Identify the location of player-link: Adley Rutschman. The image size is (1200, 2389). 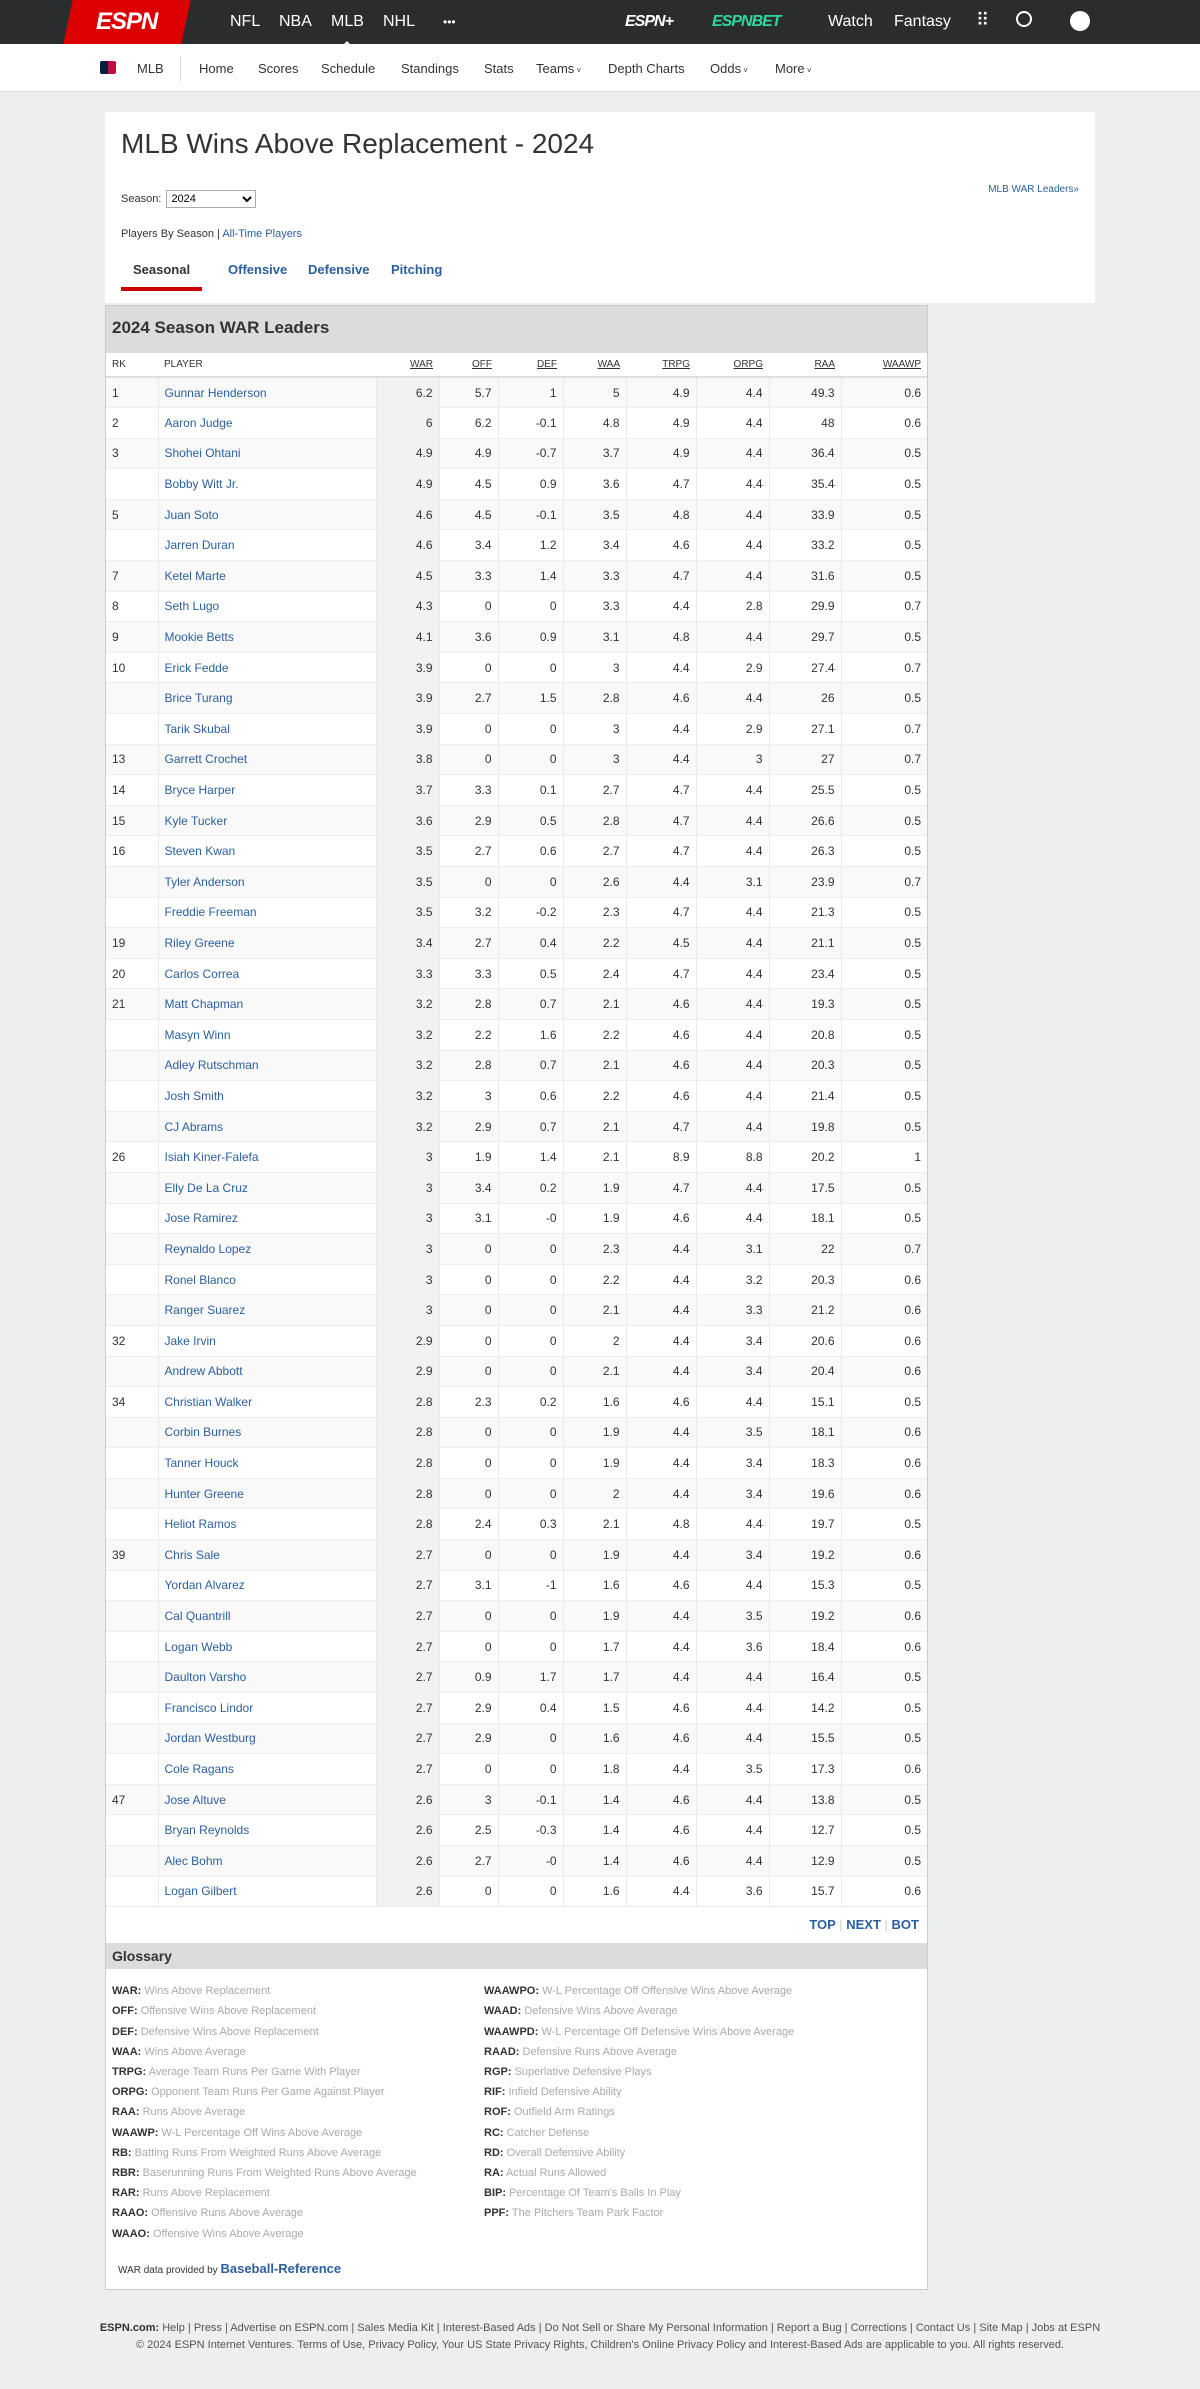
(211, 1065).